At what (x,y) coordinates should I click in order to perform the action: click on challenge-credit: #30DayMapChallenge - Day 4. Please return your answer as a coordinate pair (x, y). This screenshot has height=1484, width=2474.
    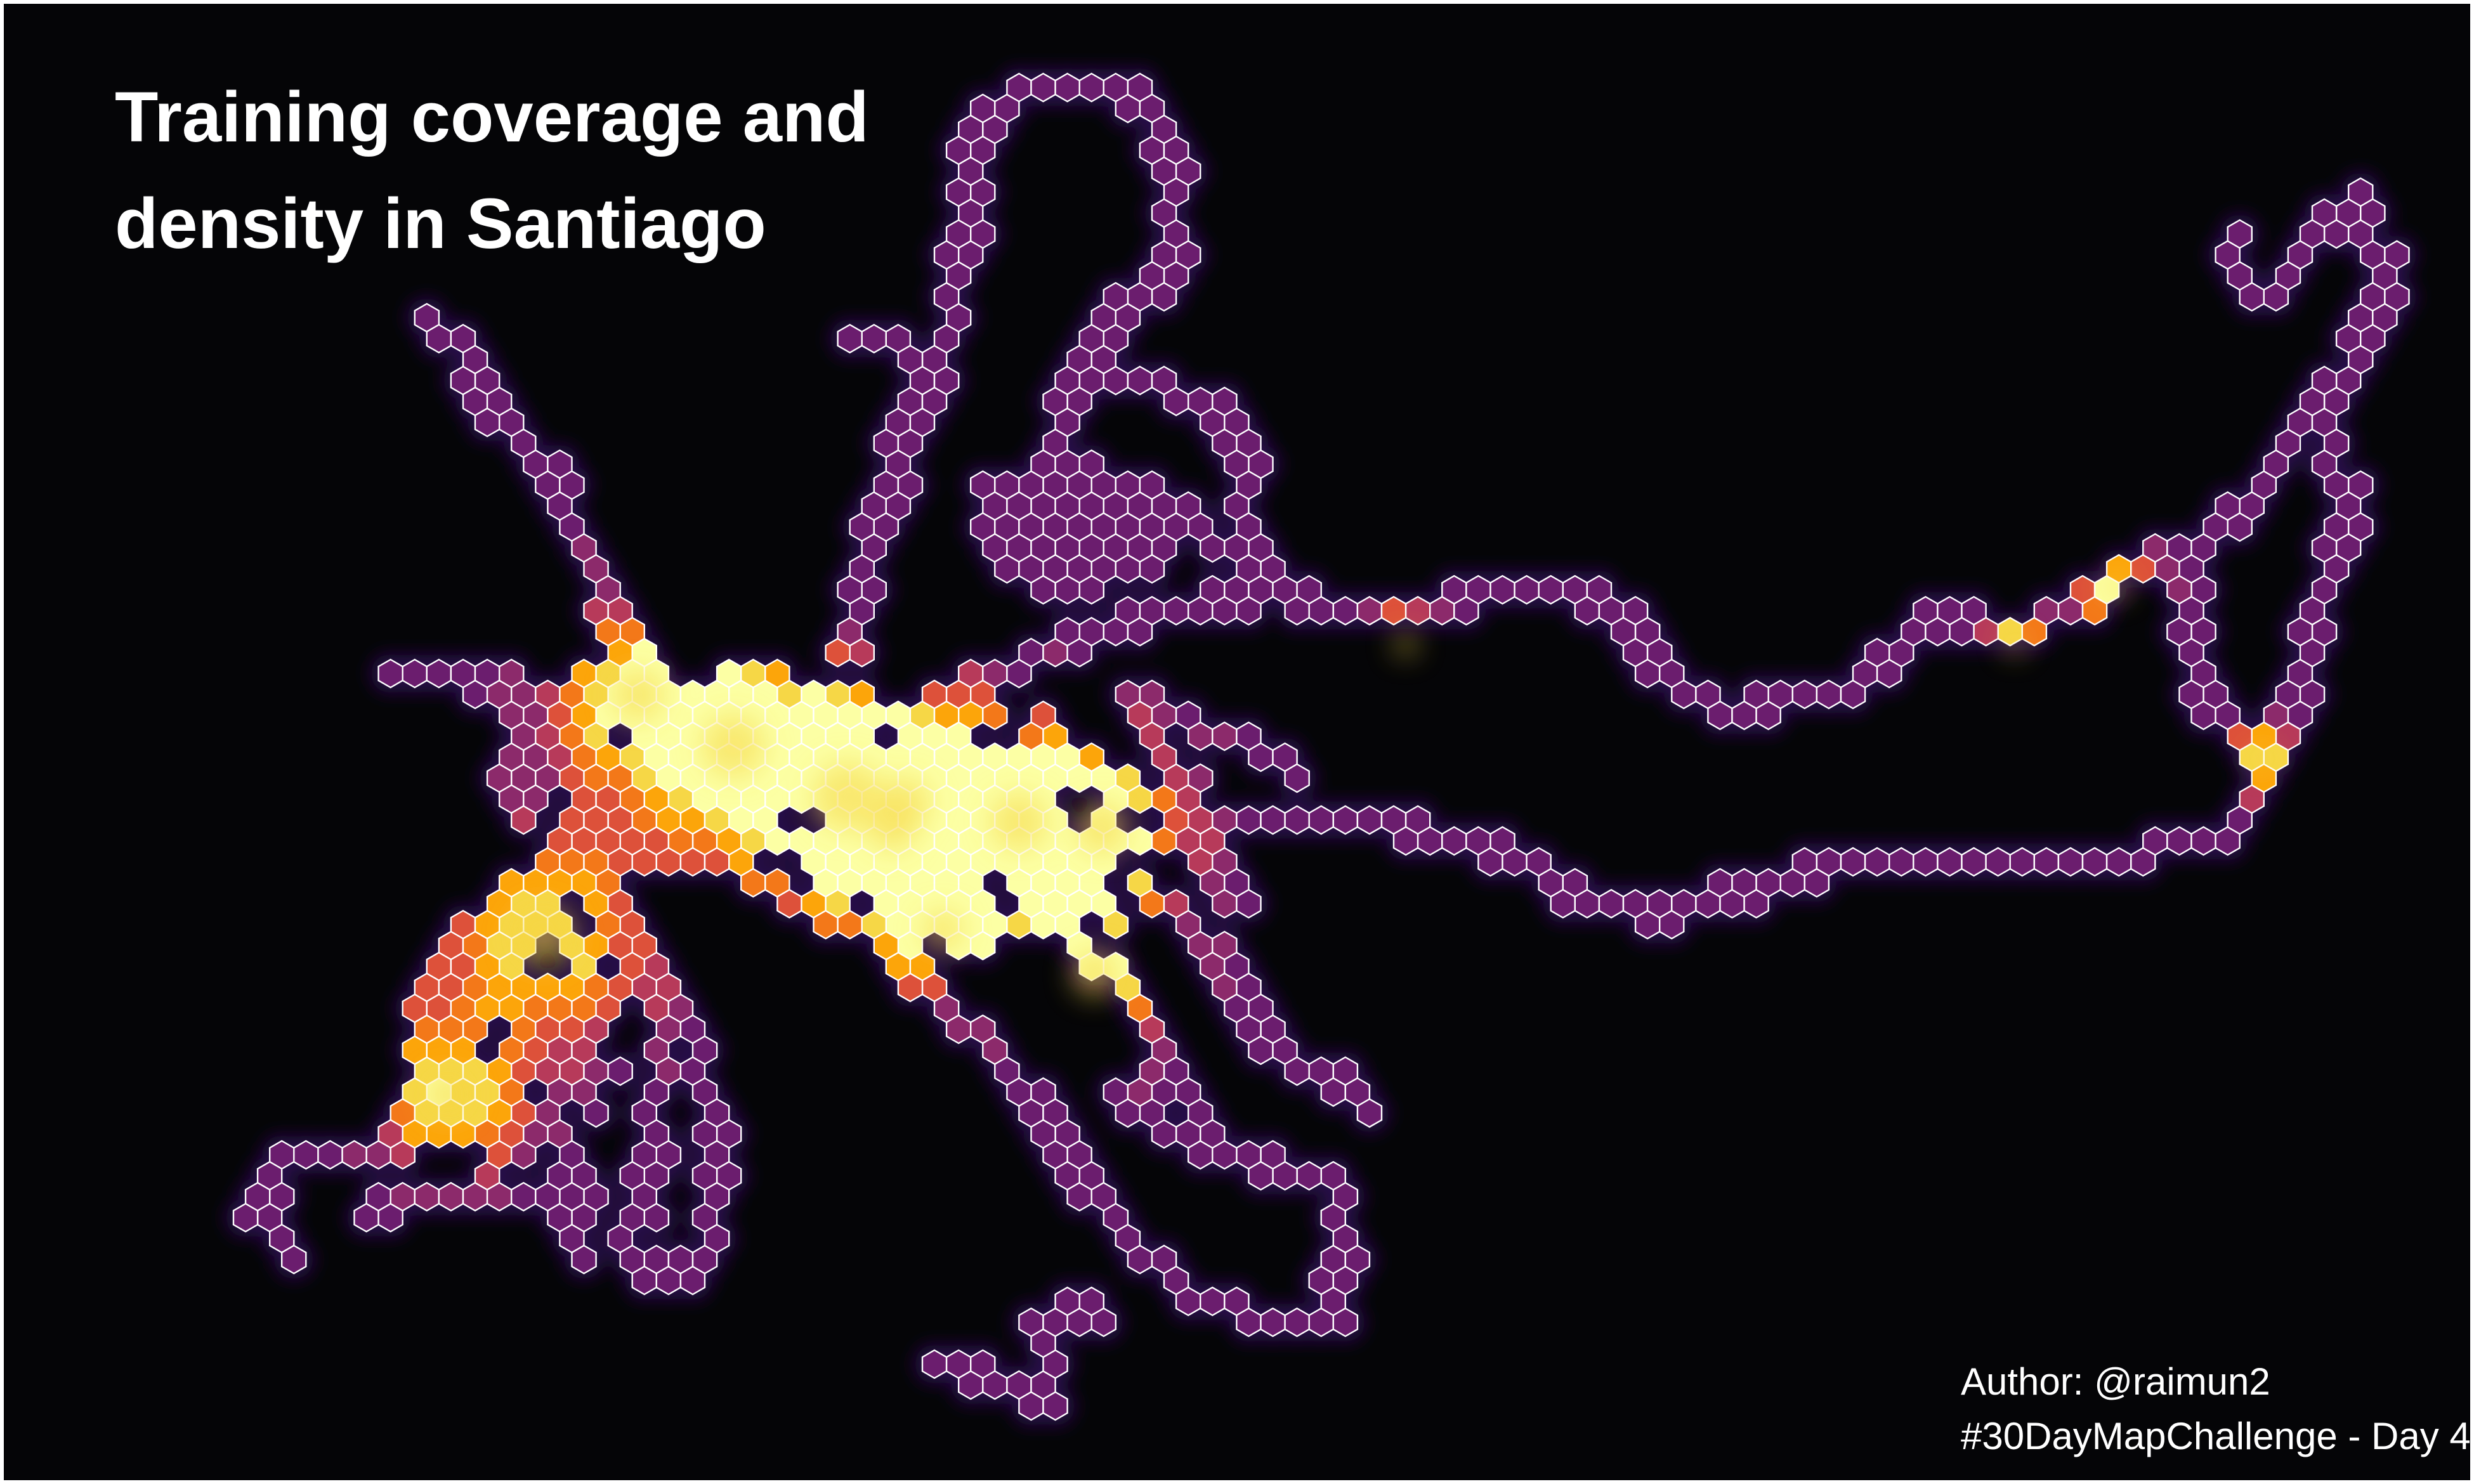
    Looking at the image, I should click on (2215, 1436).